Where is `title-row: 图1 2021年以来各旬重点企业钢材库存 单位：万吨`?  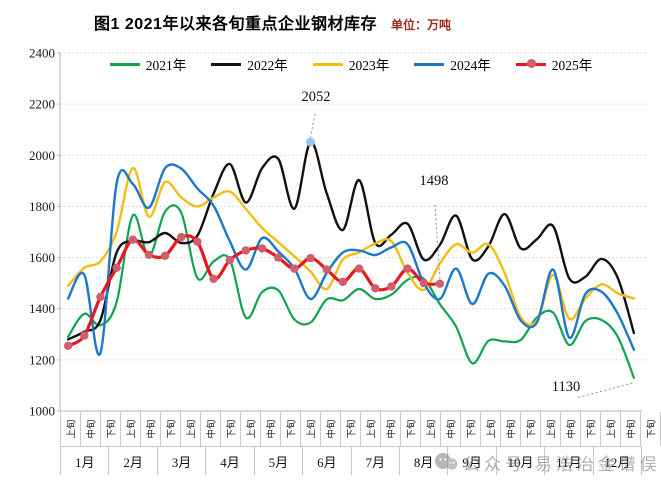 title-row: 图1 2021年以来各旬重点企业钢材库存 单位：万吨 is located at coordinates (272, 21).